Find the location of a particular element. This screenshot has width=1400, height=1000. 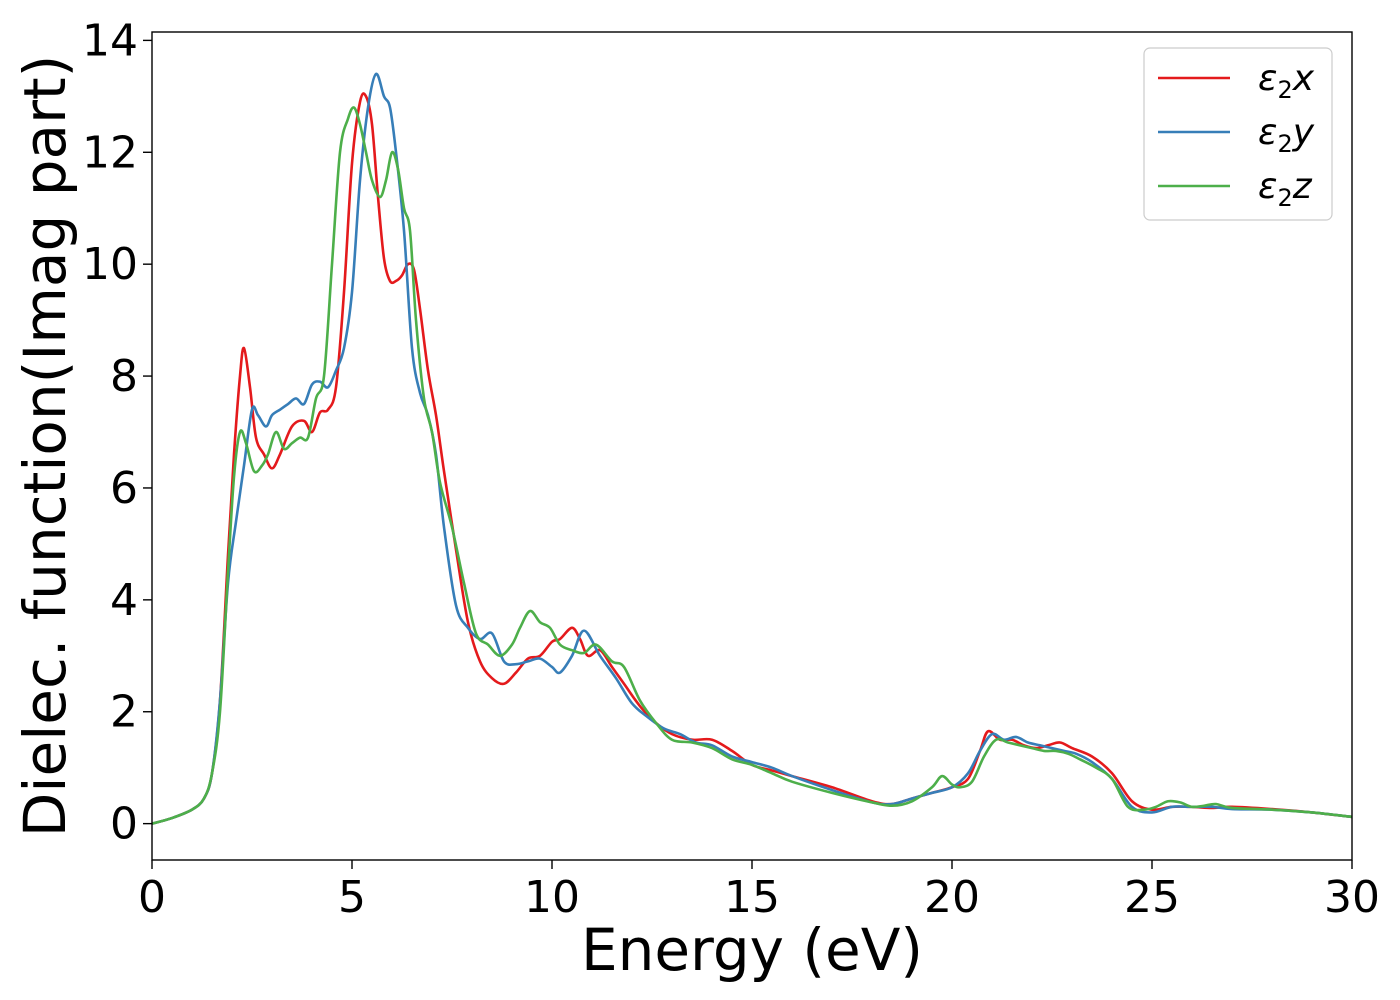

y-tick-label: 12 is located at coordinates (110, 152).